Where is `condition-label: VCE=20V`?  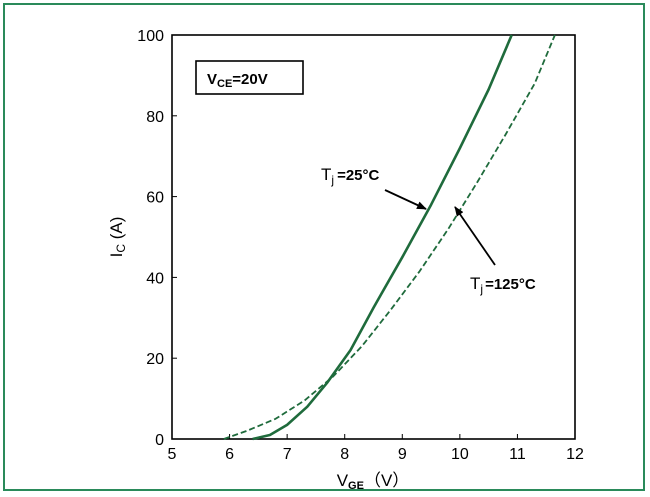
condition-label: VCE=20V is located at coordinates (237, 80).